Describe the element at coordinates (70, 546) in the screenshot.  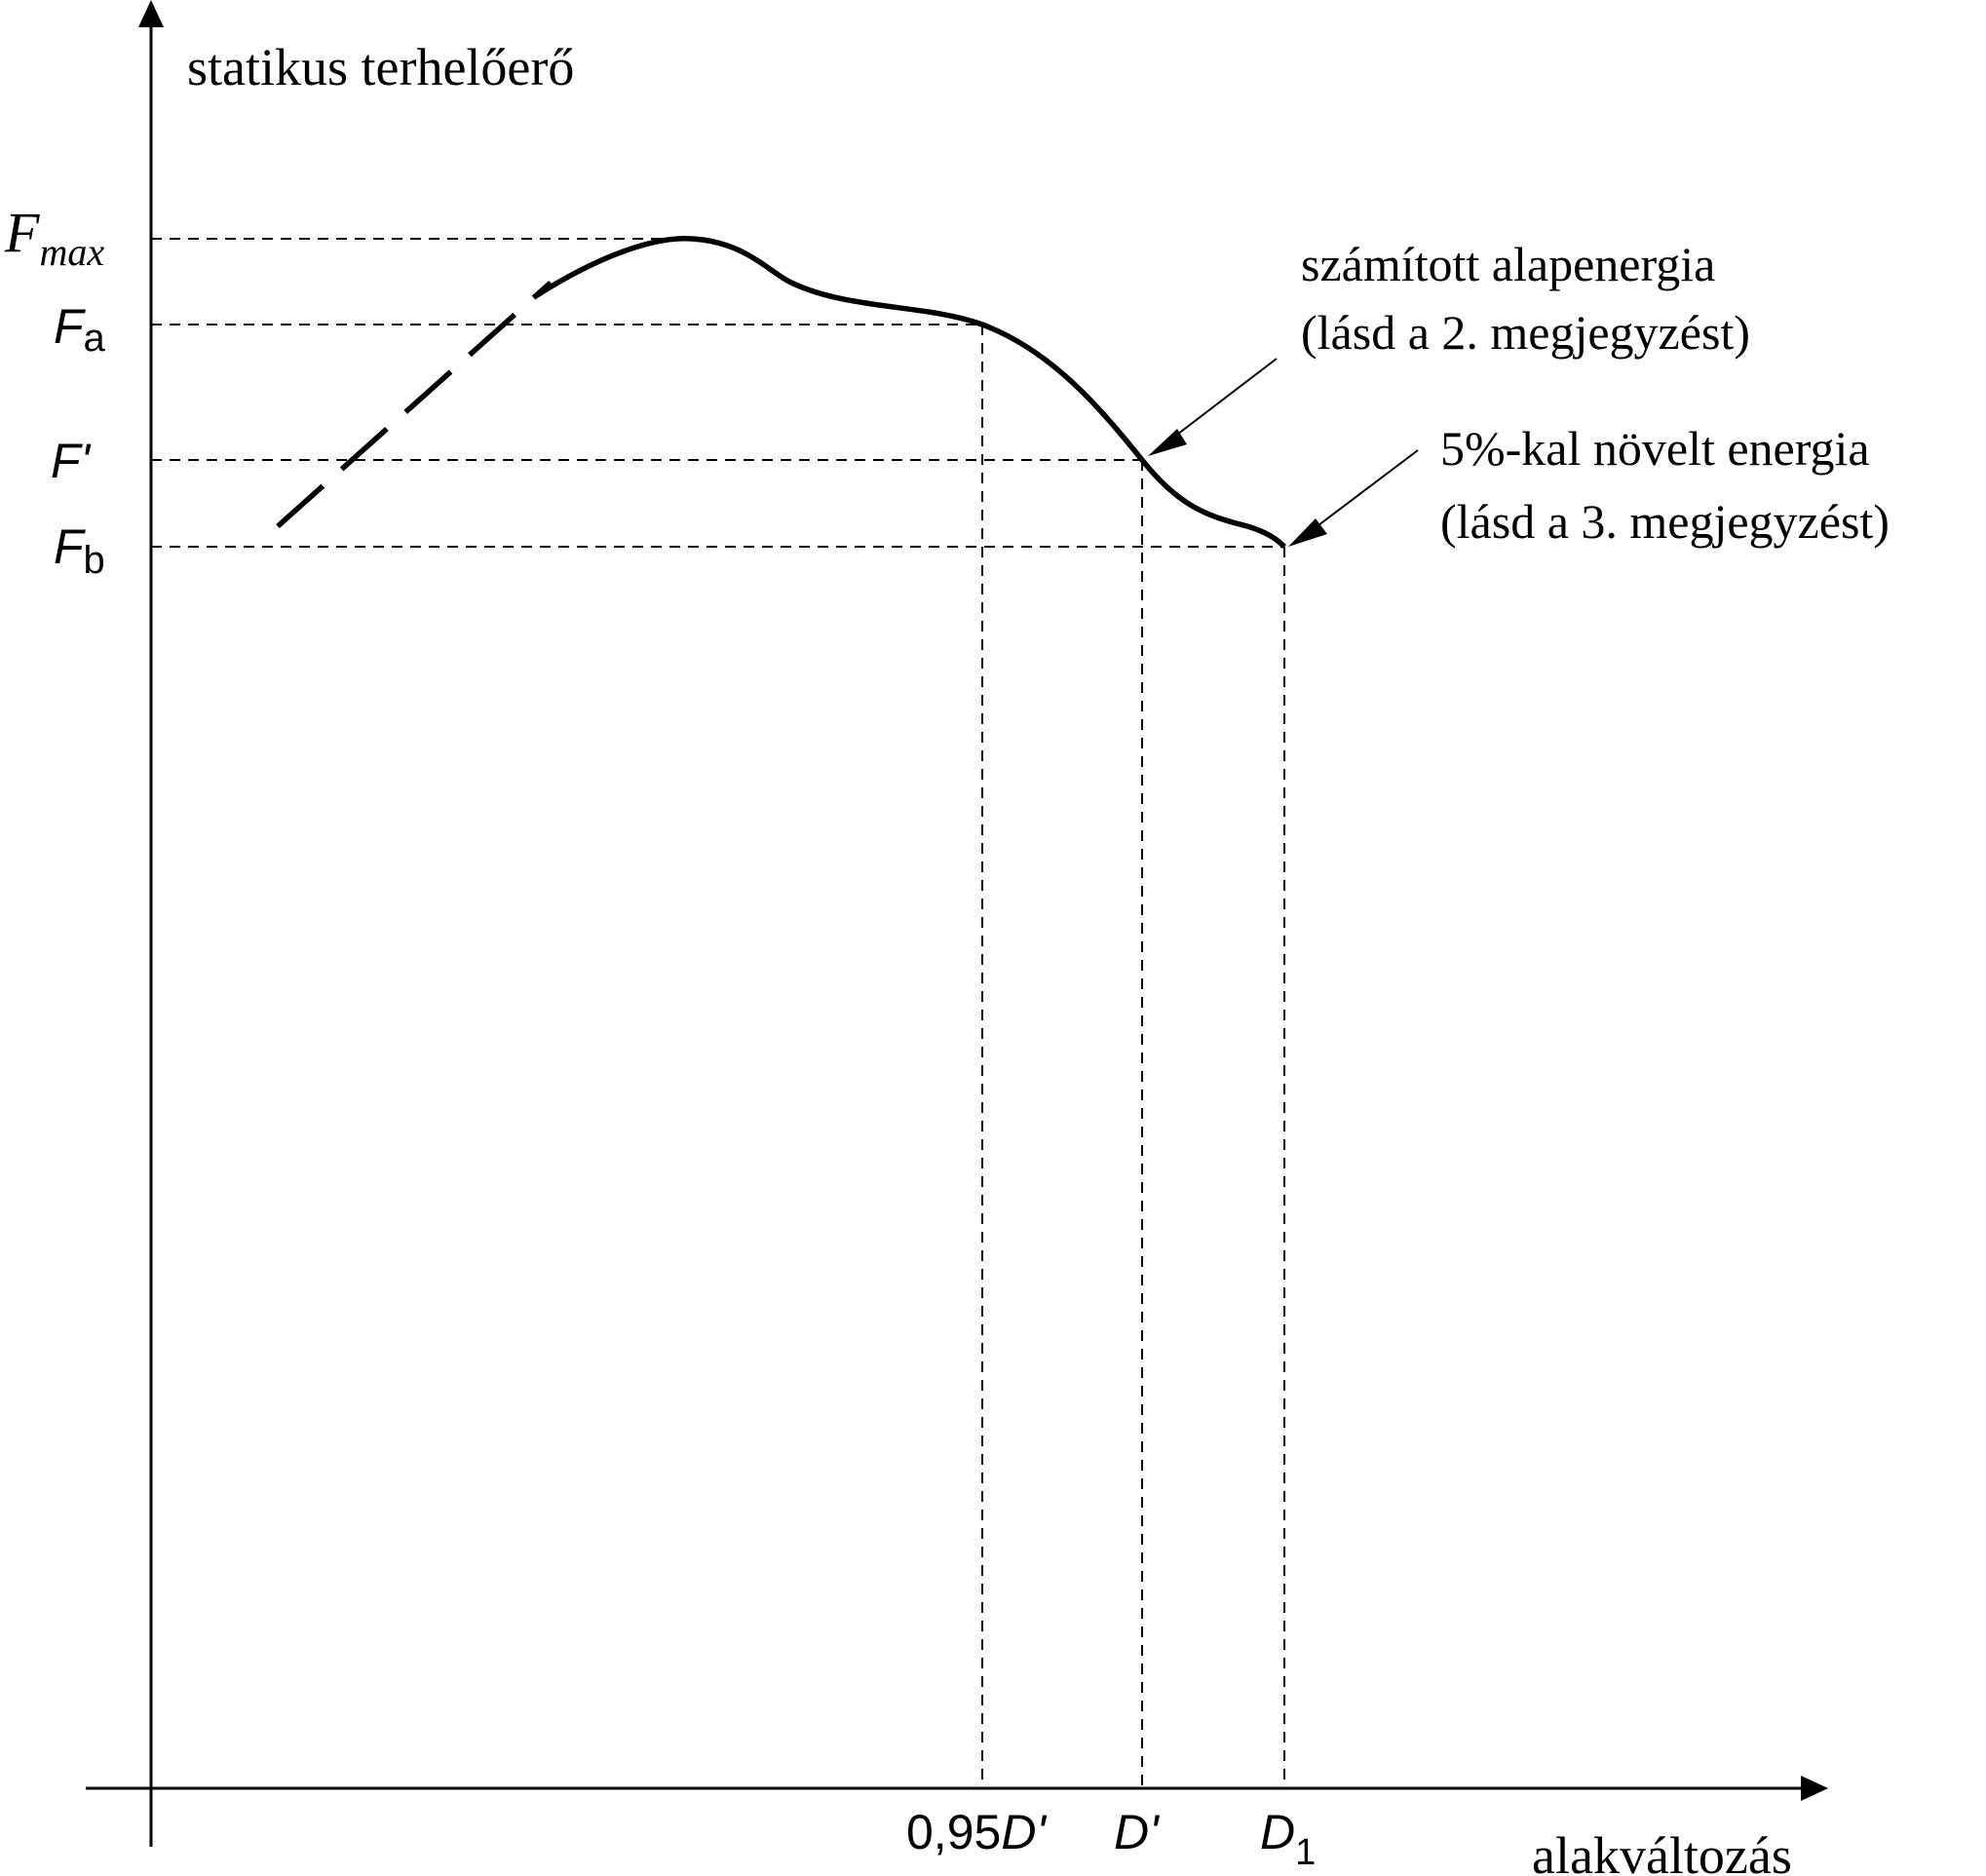
I see `fb-label-main: F` at that location.